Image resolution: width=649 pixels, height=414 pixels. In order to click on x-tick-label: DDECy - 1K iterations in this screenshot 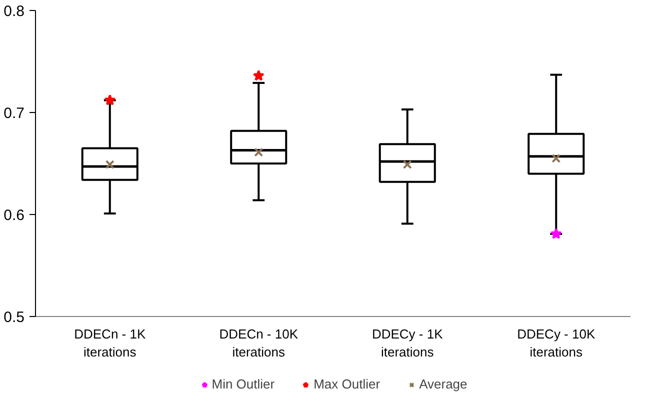, I will do `click(408, 343)`.